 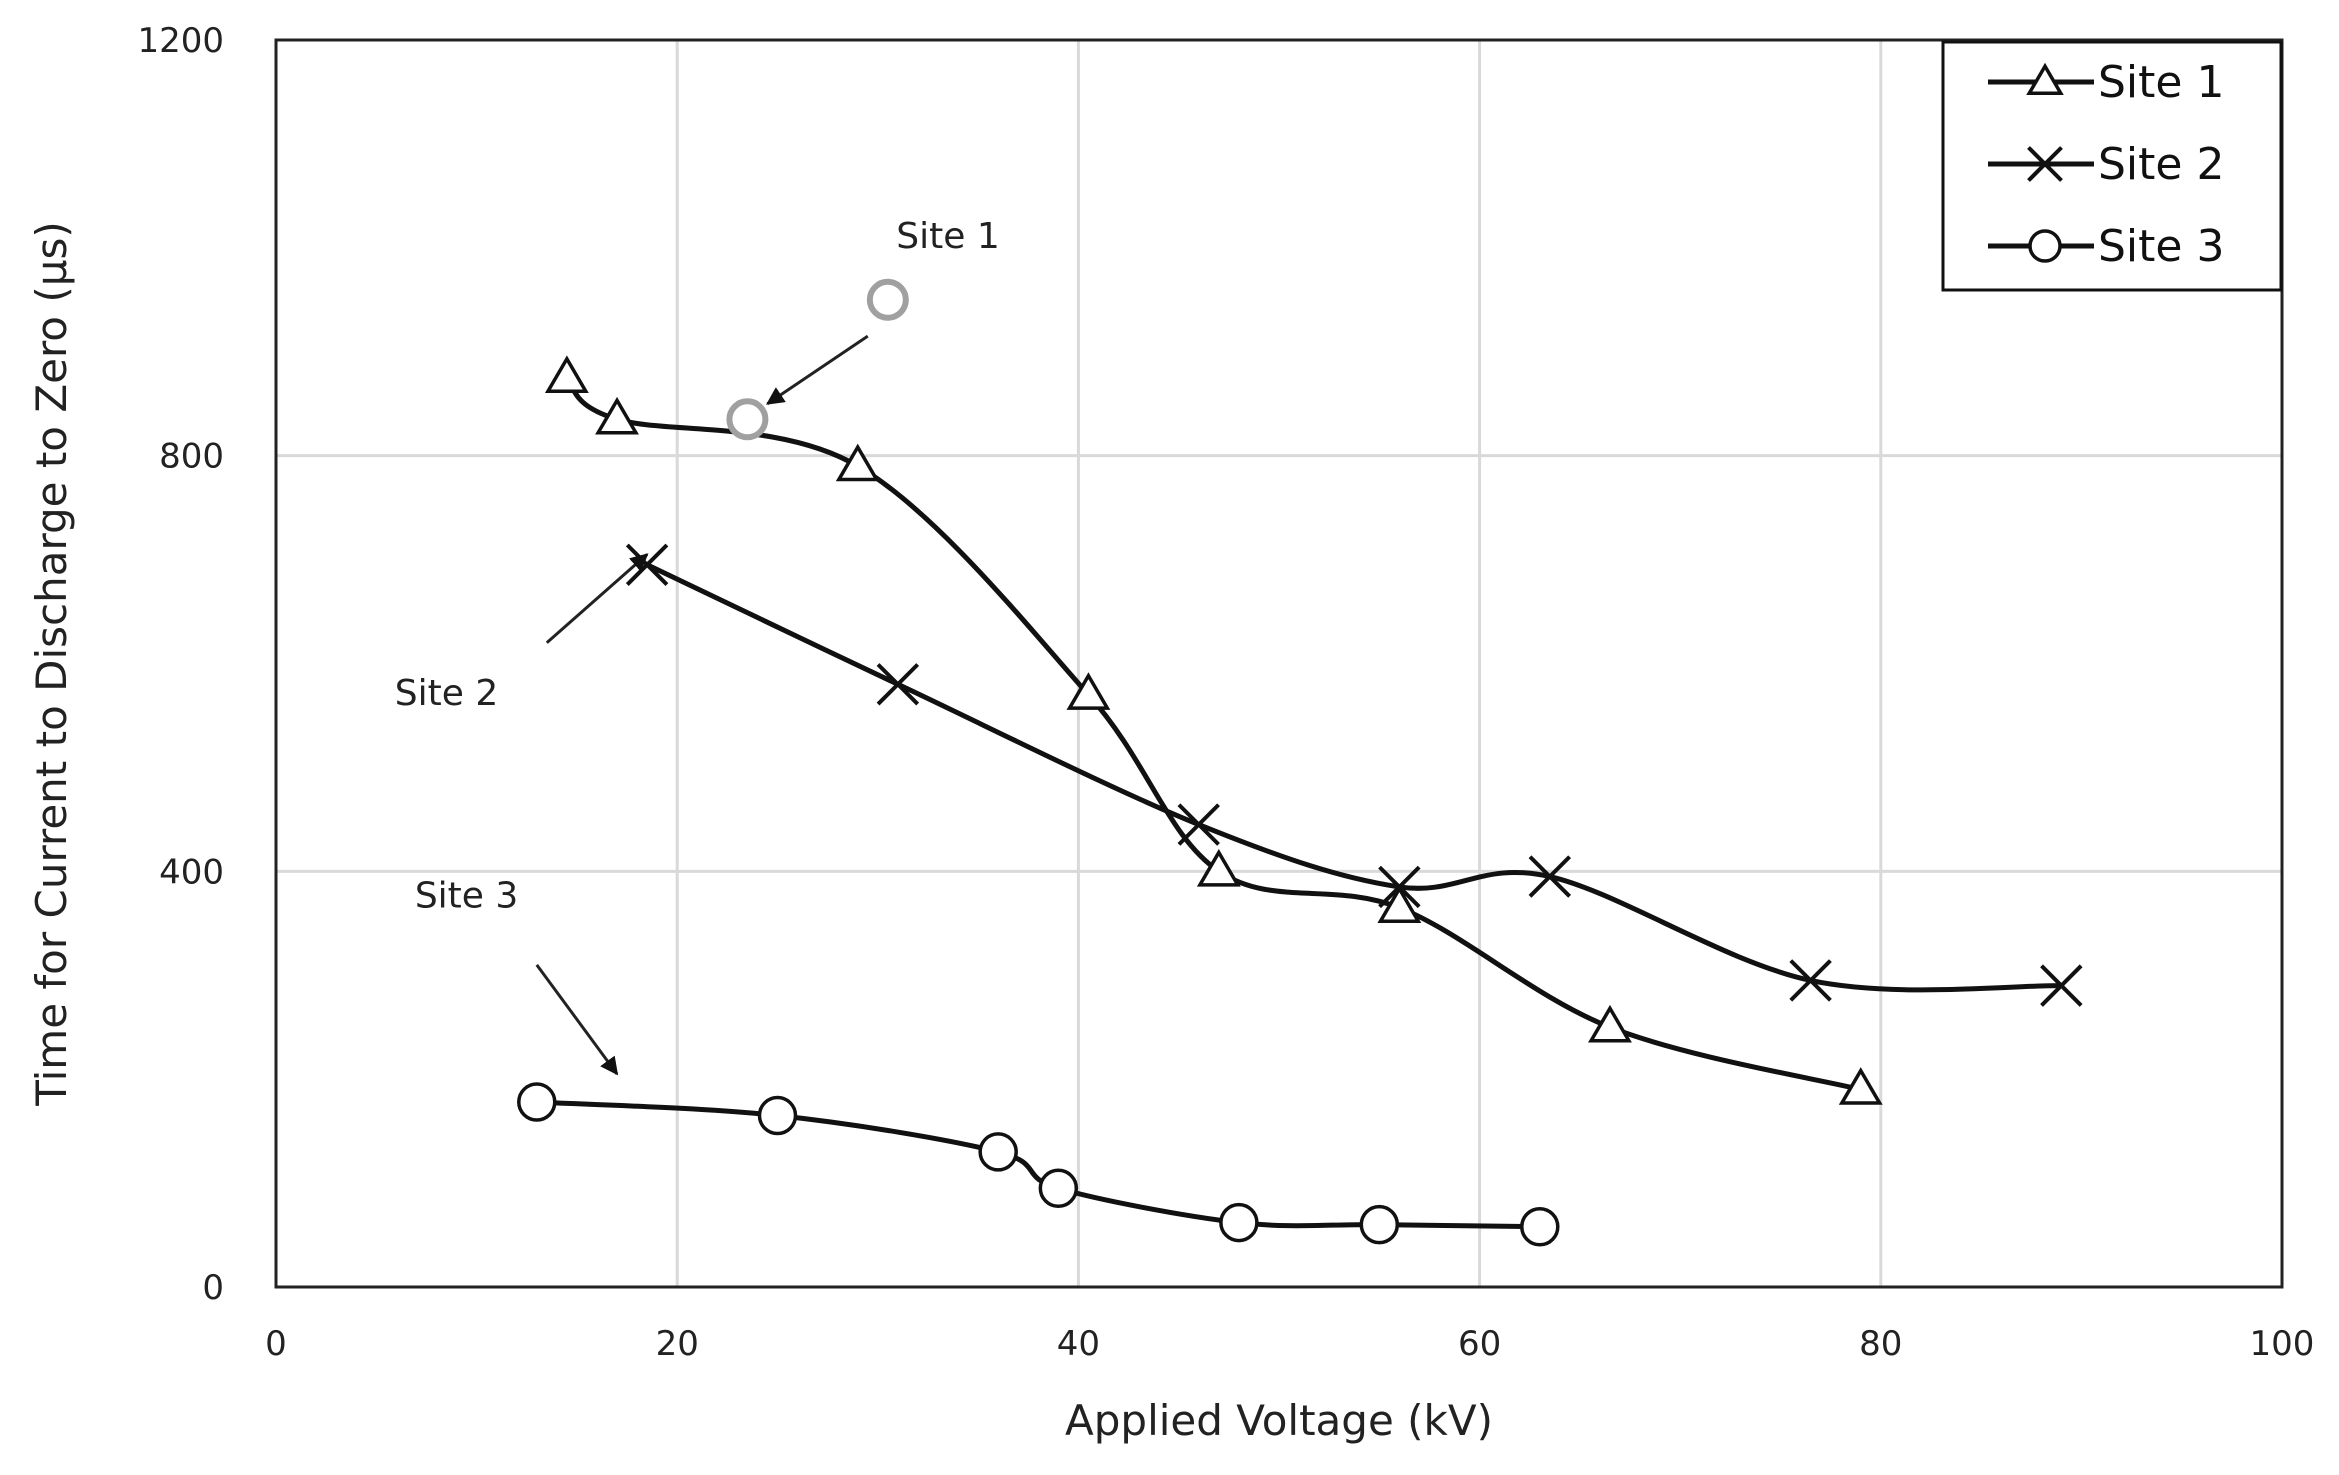 I want to click on y-axis-ticks: 0 400 800 1200, so click(x=180, y=664).